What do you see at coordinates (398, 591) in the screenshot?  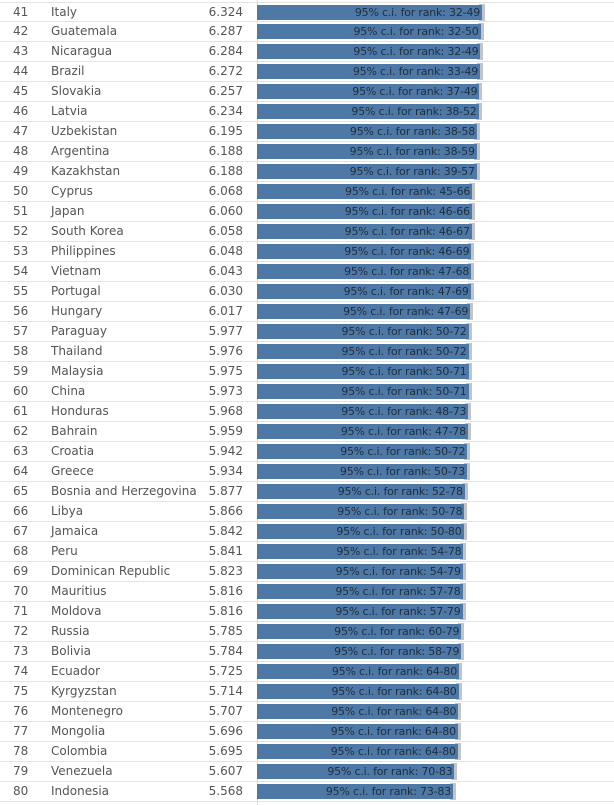 I see `ci-label: 95% c.i. for rank: 57-78` at bounding box center [398, 591].